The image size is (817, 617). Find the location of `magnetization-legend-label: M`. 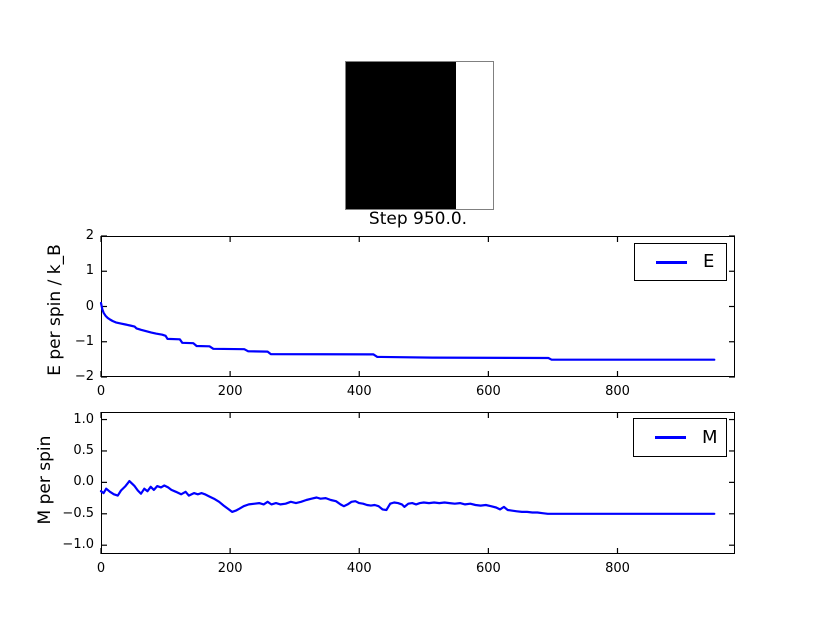

magnetization-legend-label: M is located at coordinates (710, 437).